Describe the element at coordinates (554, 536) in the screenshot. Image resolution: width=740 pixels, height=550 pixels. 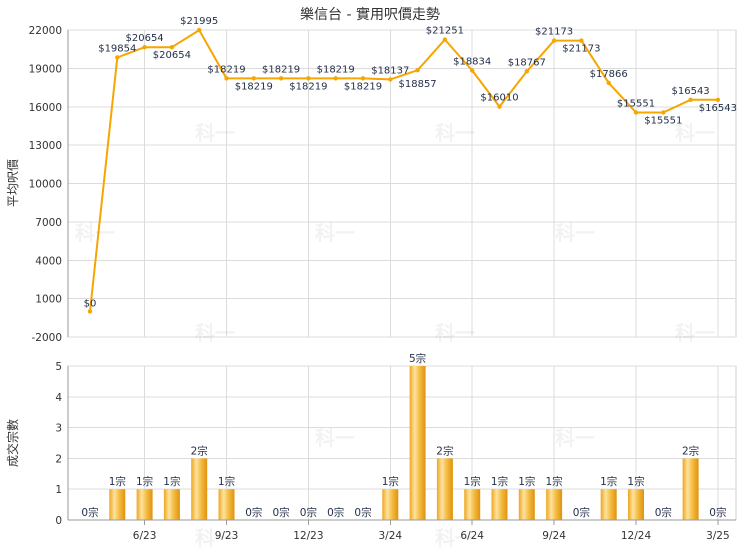
I see `x-tick-label: 9/24` at that location.